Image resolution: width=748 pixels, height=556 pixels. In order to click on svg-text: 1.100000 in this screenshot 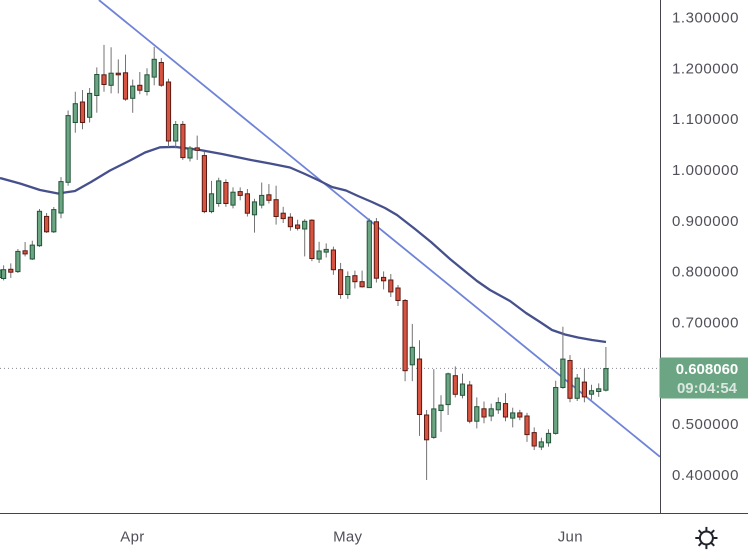, I will do `click(705, 119)`.